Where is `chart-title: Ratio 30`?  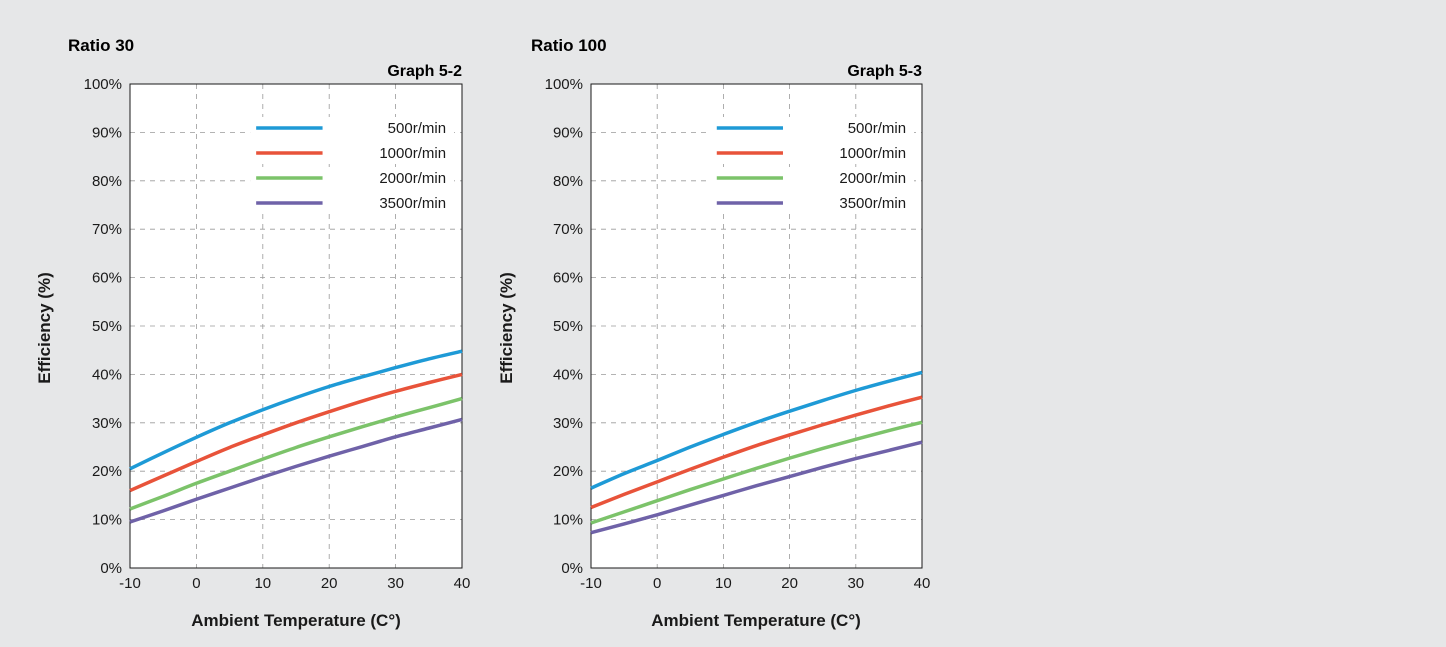
chart-title: Ratio 30 is located at coordinates (101, 45).